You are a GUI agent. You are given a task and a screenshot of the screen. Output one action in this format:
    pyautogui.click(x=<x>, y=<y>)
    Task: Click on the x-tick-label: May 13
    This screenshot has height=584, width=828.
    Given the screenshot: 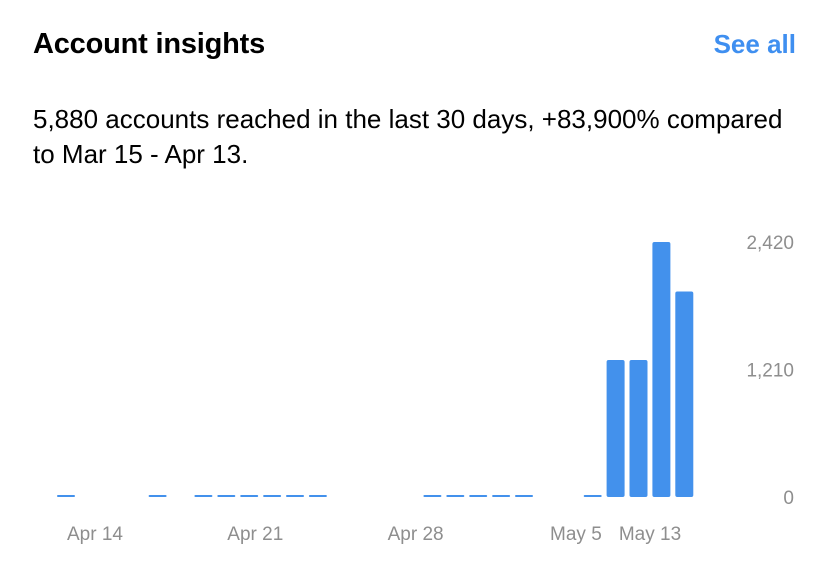 What is the action you would take?
    pyautogui.click(x=650, y=534)
    